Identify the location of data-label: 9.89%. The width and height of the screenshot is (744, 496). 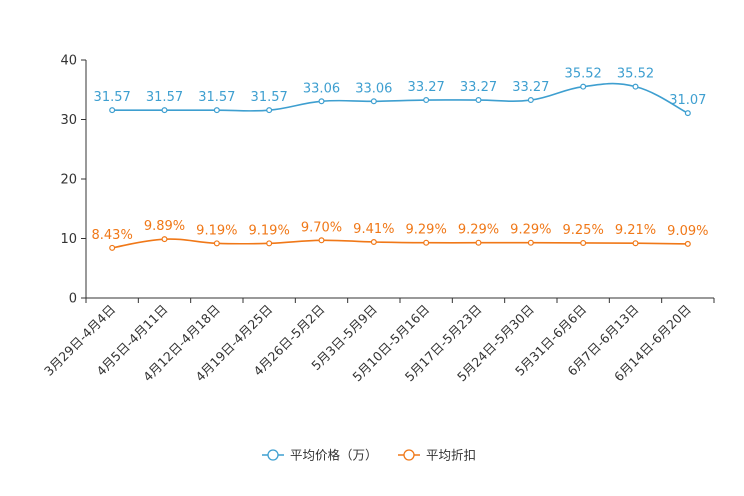
(164, 226).